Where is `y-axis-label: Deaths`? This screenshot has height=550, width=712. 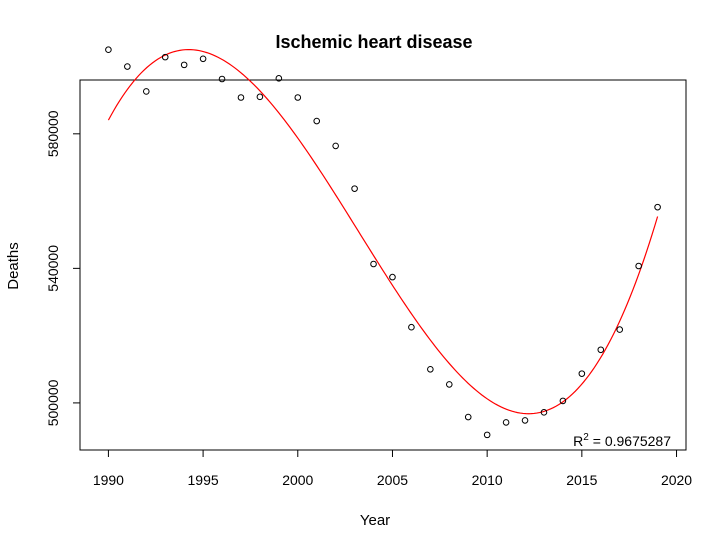 y-axis-label: Deaths is located at coordinates (13, 266).